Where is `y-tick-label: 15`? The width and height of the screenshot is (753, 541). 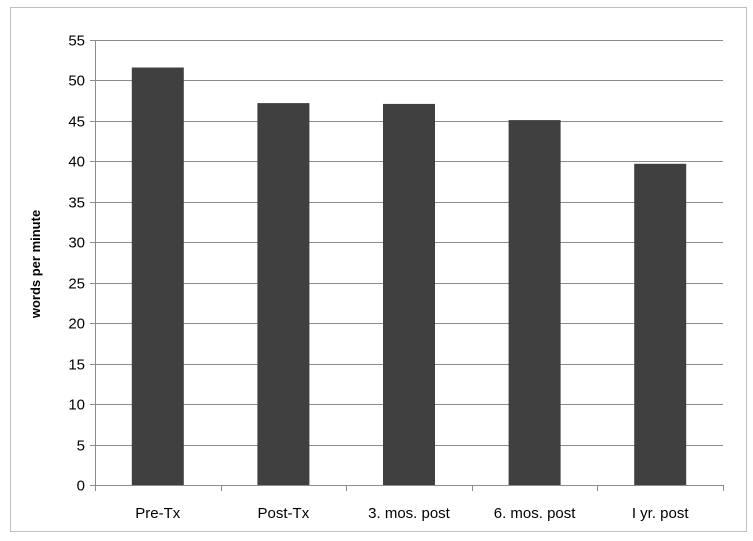
y-tick-label: 15 is located at coordinates (76, 365).